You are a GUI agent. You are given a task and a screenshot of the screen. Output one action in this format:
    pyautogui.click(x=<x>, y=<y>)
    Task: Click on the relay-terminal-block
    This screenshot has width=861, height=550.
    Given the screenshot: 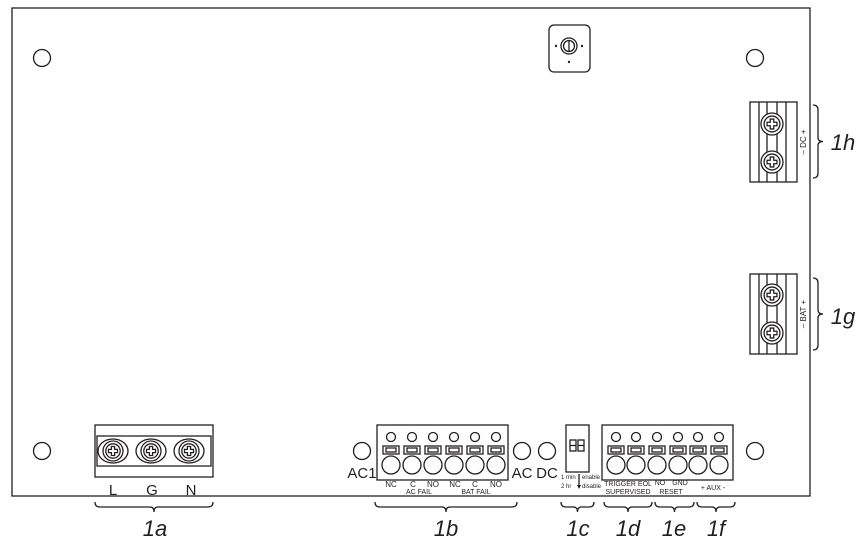 What is the action you would take?
    pyautogui.click(x=442, y=452)
    